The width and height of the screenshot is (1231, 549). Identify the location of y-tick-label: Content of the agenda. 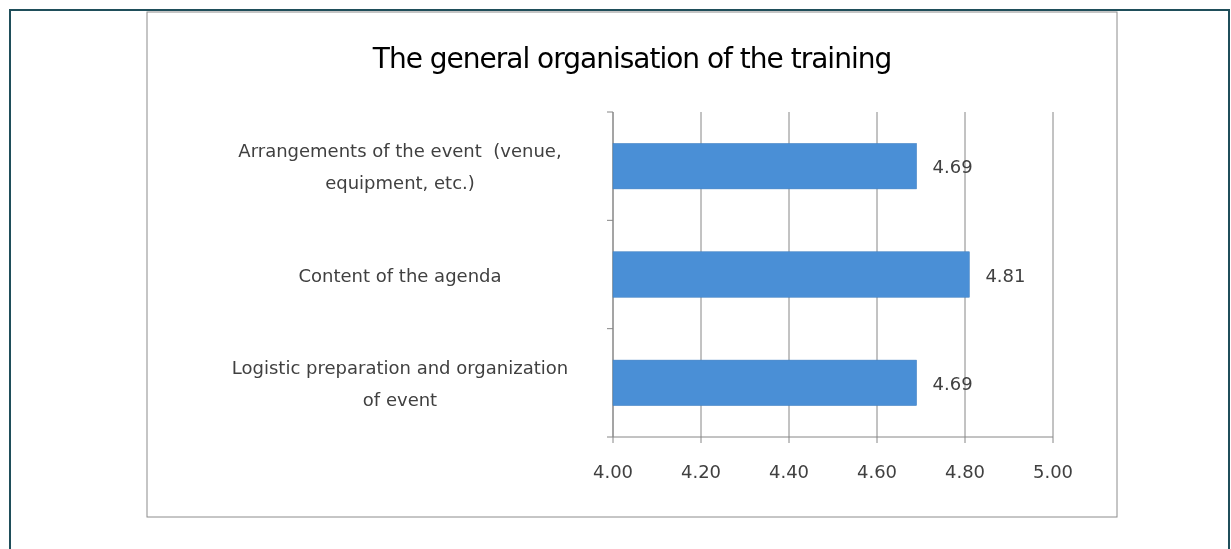
(400, 275).